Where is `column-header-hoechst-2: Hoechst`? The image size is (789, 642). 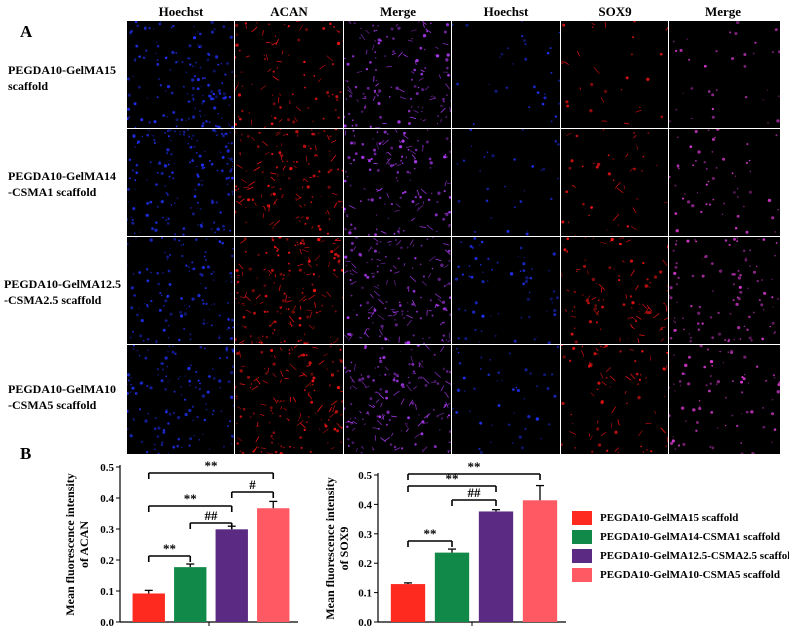 column-header-hoechst-2: Hoechst is located at coordinates (506, 12).